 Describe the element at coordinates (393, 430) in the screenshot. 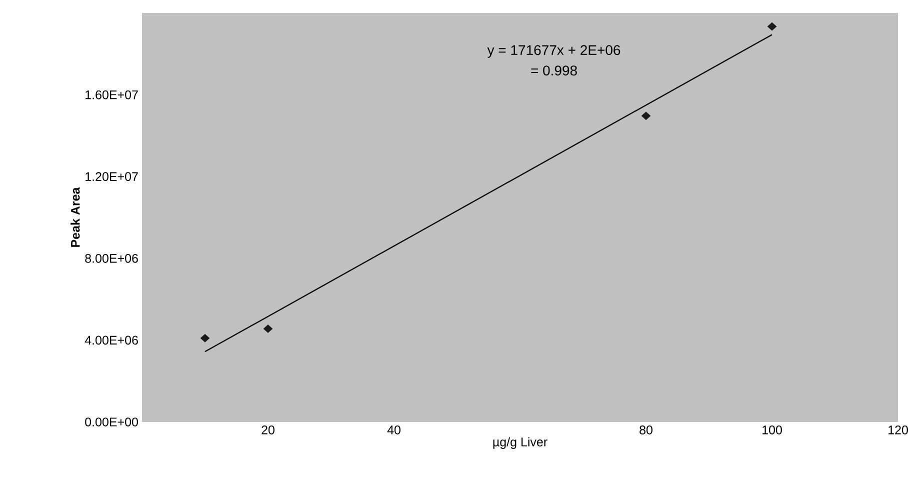

I see `x-tick-label: 40` at that location.